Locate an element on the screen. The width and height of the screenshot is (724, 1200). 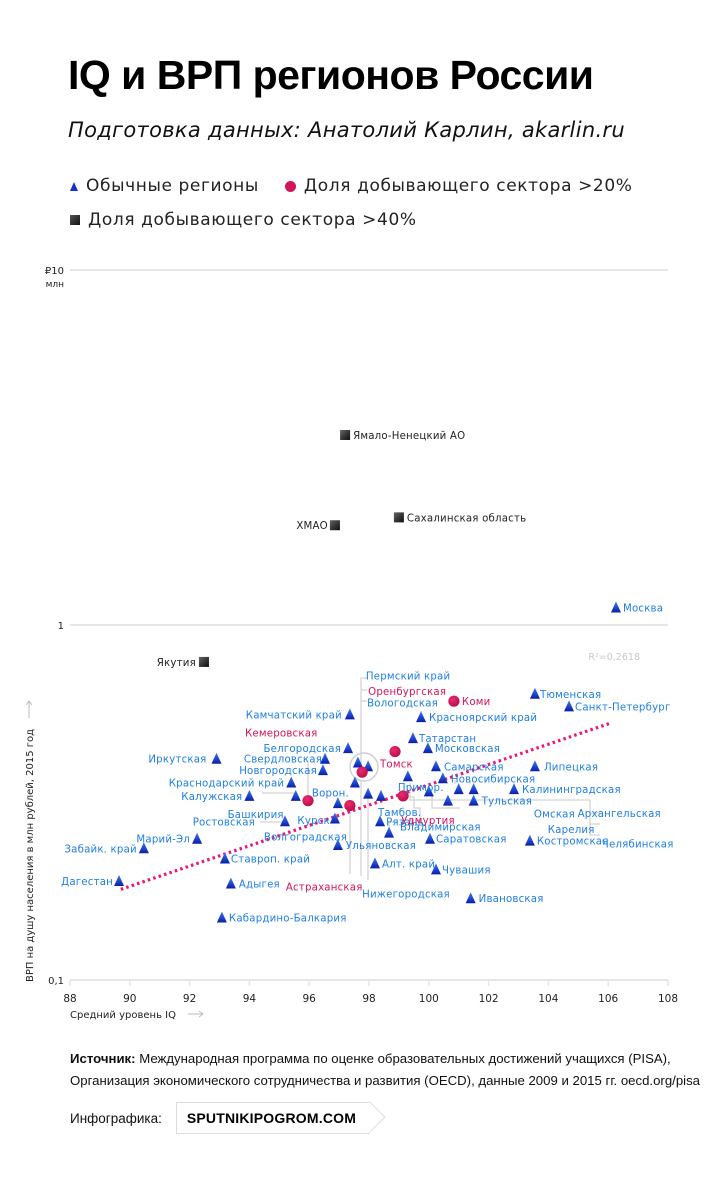
point-label: Ивановская is located at coordinates (511, 899).